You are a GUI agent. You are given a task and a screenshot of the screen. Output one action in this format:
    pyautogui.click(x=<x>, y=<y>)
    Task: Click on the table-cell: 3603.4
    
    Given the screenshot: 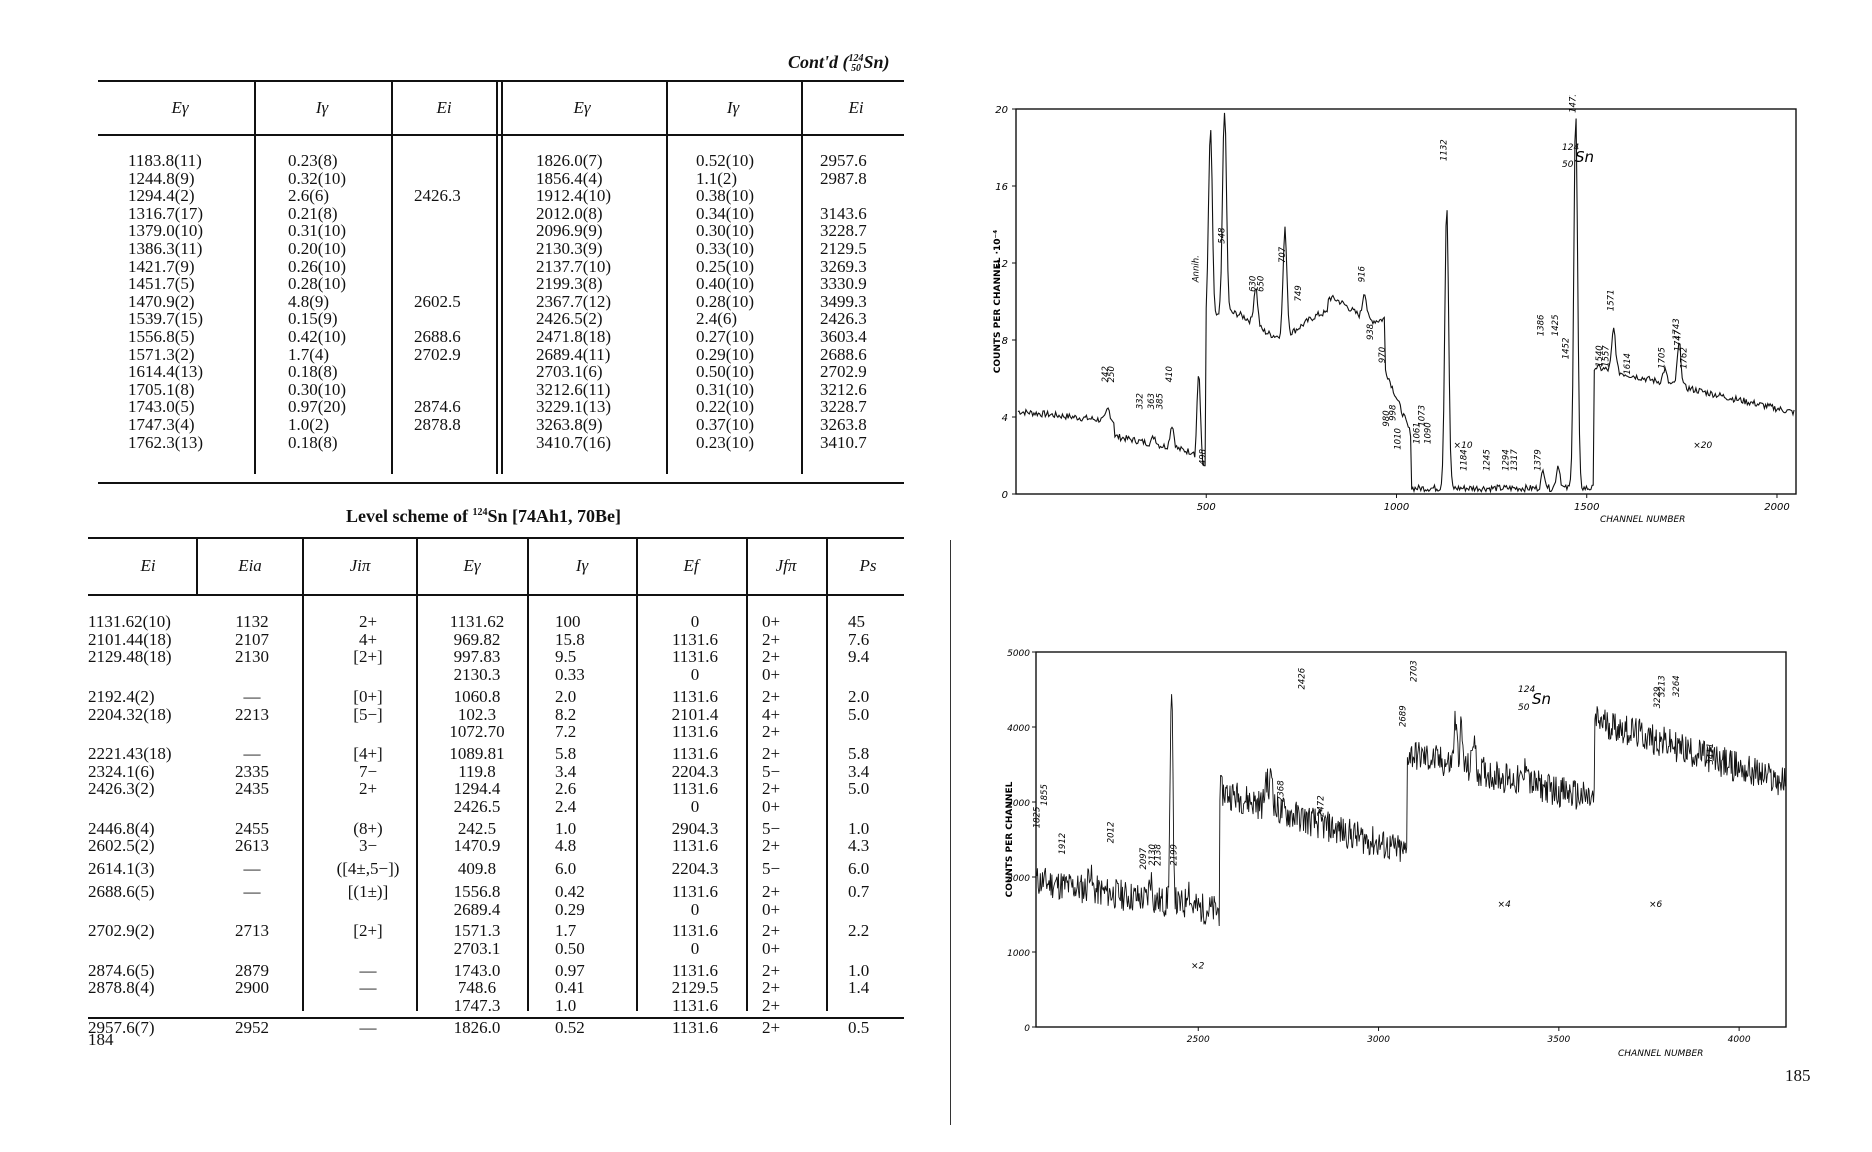 What is the action you would take?
    pyautogui.click(x=843, y=336)
    